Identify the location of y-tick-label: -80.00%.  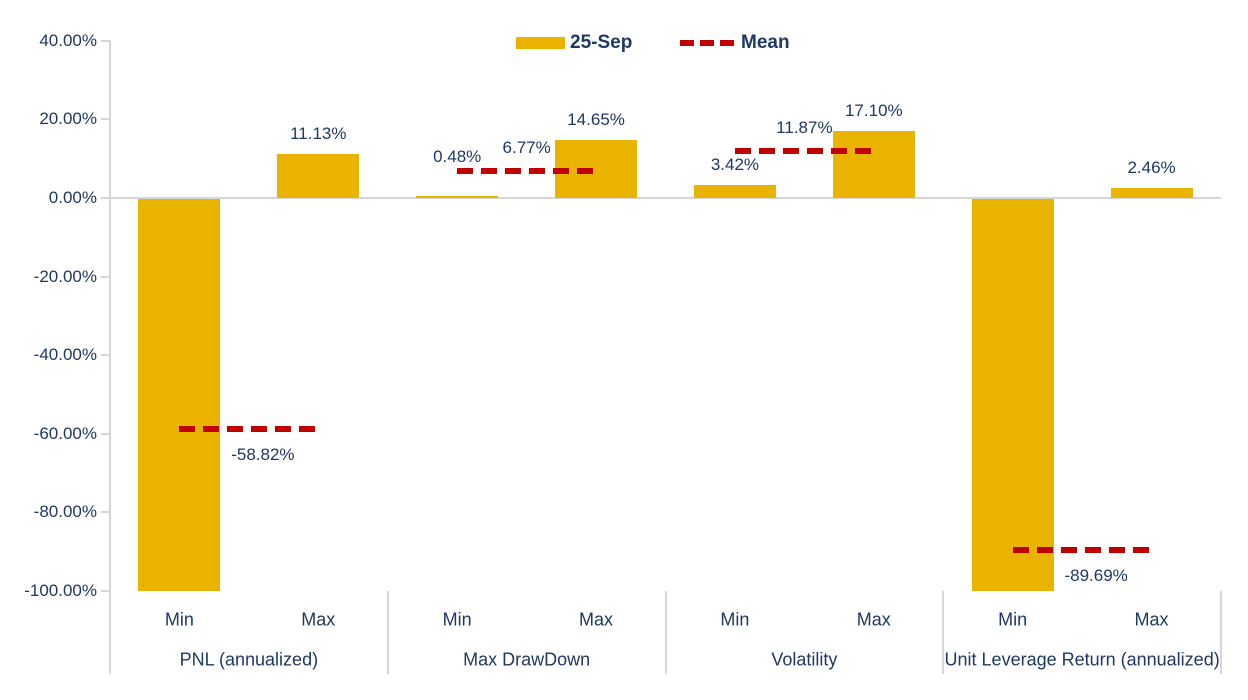
(65, 512).